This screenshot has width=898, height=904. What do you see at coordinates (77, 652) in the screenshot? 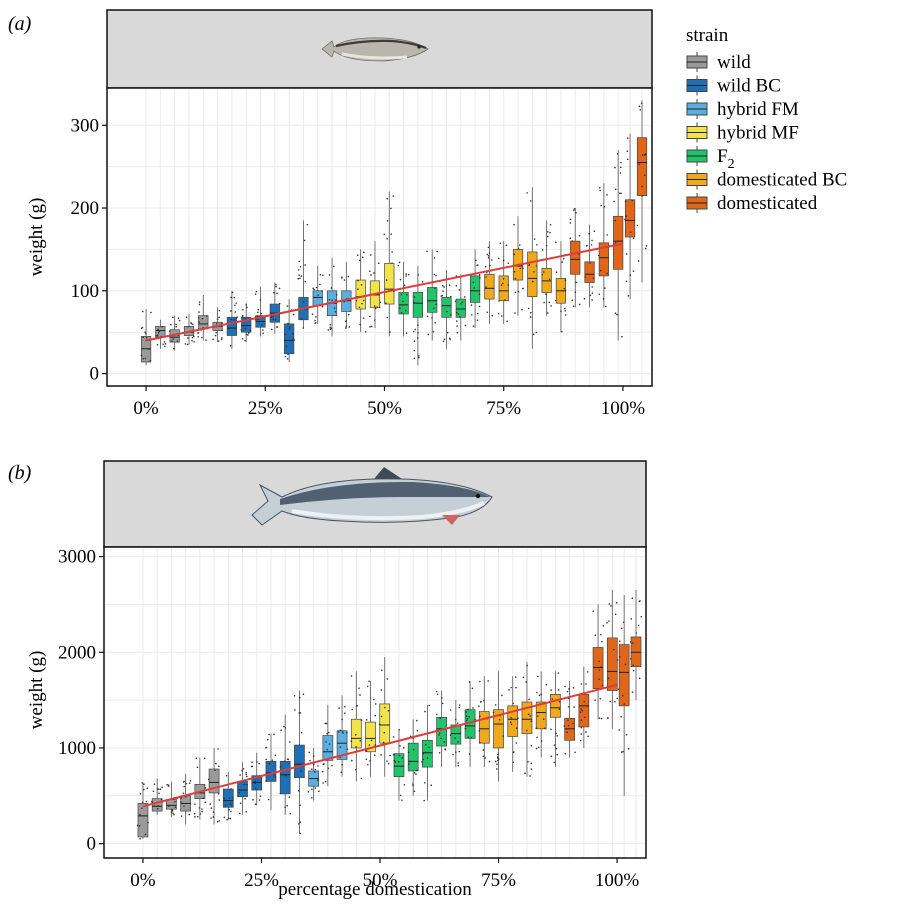
I see `y-tick-label: 2000` at bounding box center [77, 652].